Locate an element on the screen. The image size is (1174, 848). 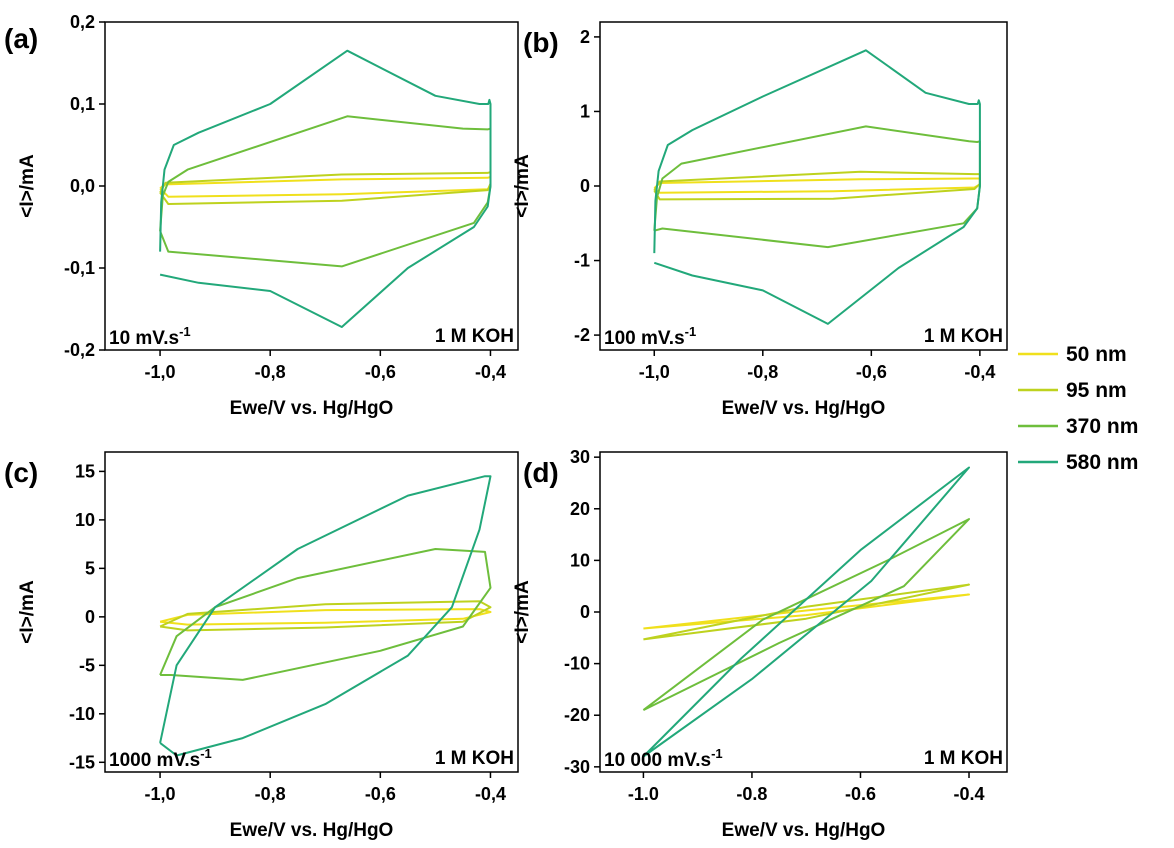
panel-letter: (a) is located at coordinates (21, 38).